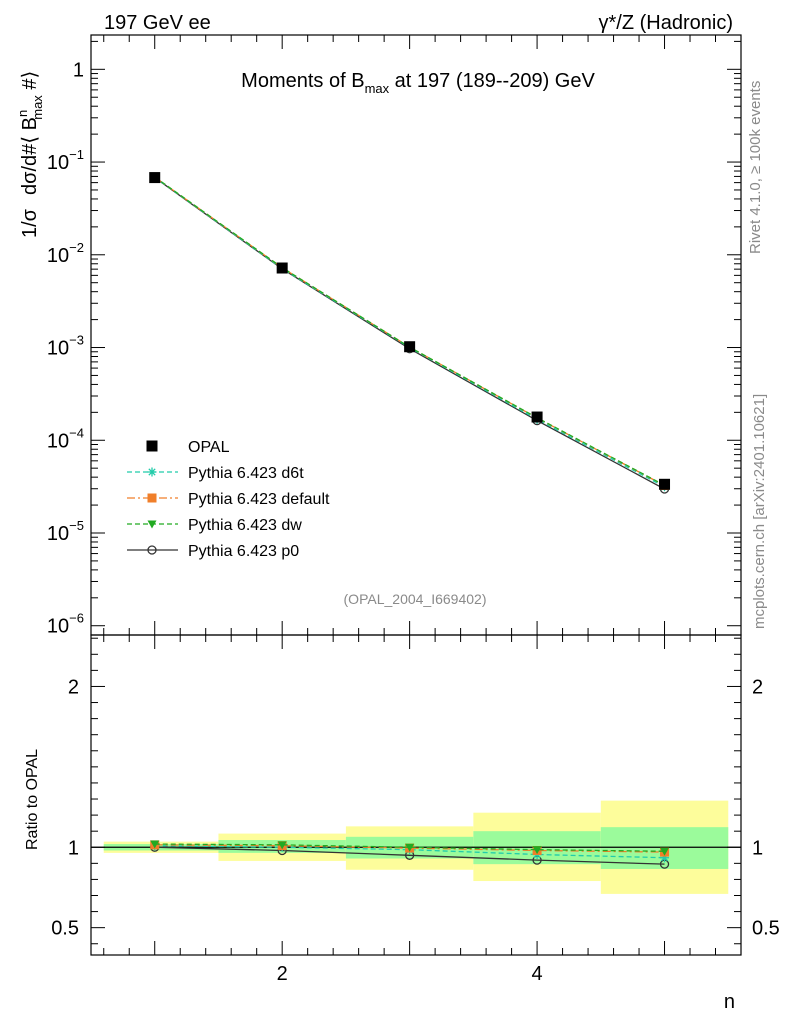 The image size is (786, 1024). Describe the element at coordinates (729, 1002) in the screenshot. I see `x-axis-label: n` at that location.